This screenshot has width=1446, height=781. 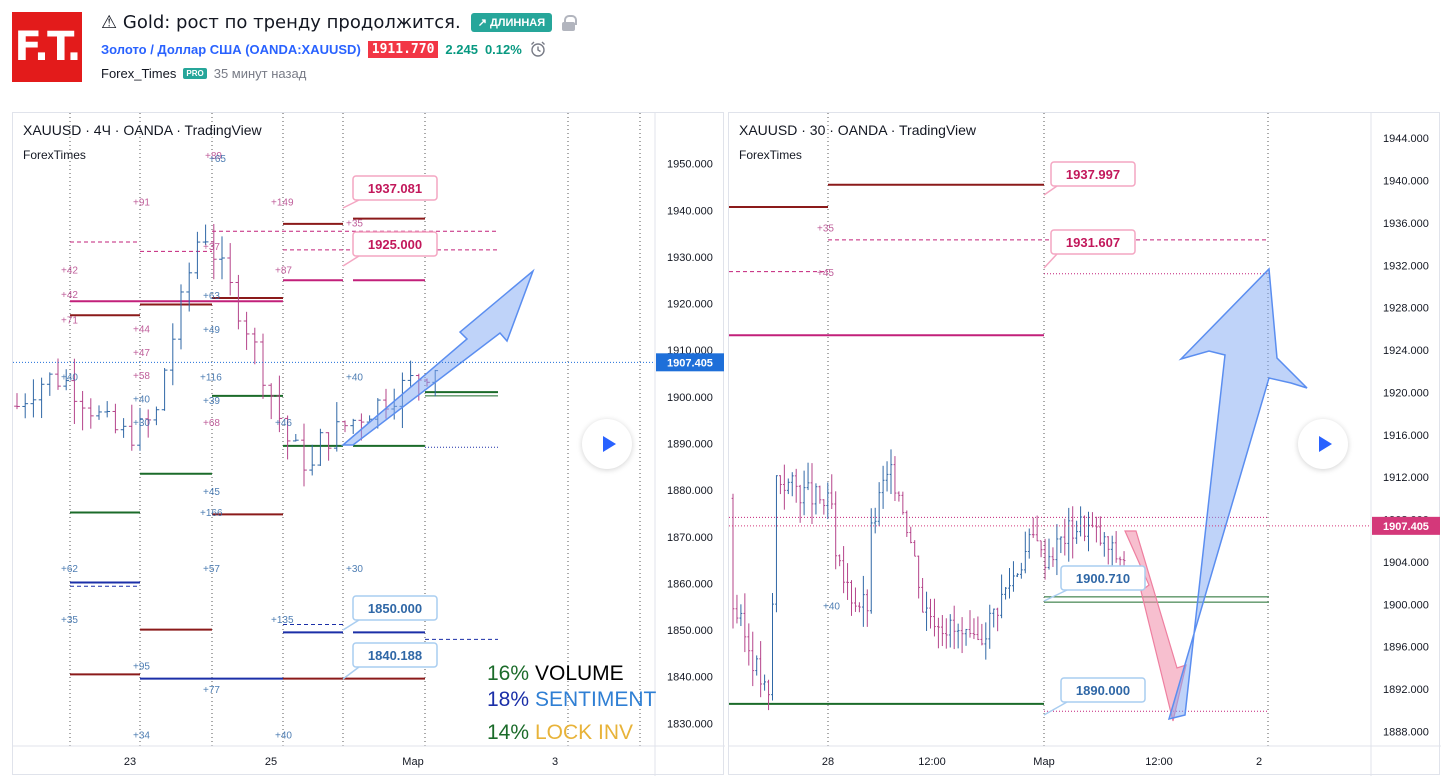 I want to click on candle-annotation: +62, so click(x=69, y=569).